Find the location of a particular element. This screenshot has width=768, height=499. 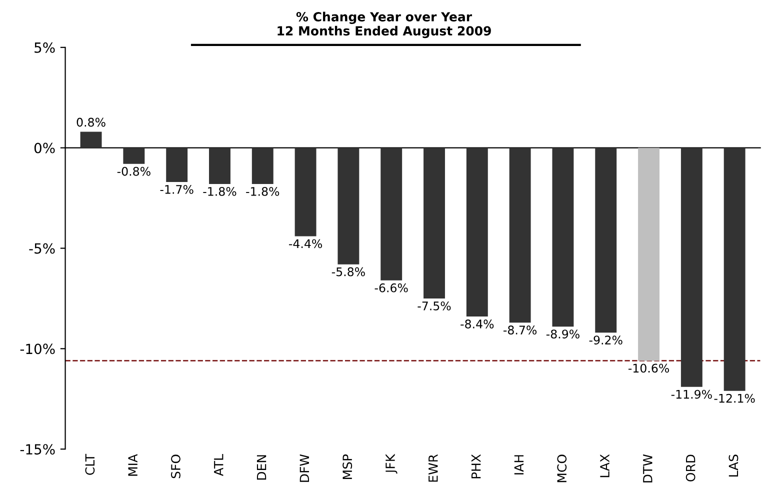

data-label: -8.7% is located at coordinates (520, 330).